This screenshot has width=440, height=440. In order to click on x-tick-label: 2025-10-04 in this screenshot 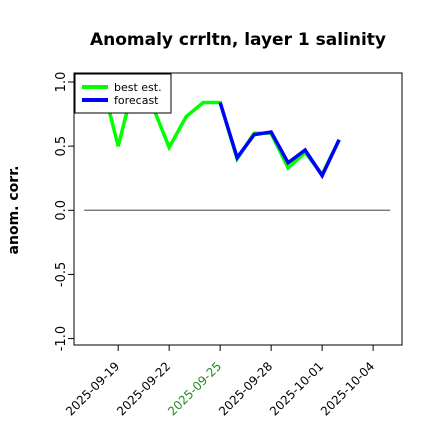, I will do `click(347, 388)`.